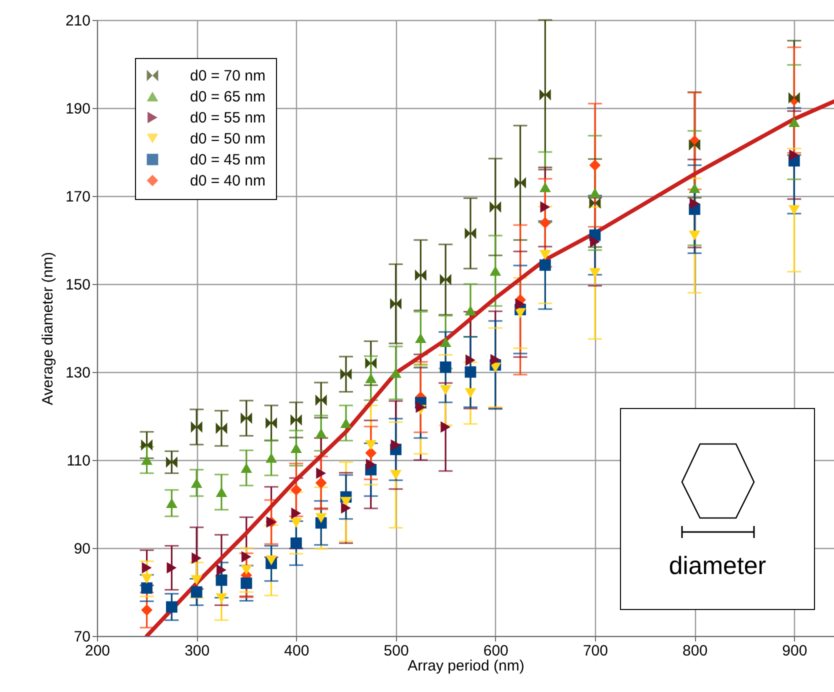 The height and width of the screenshot is (692, 834). I want to click on x-tick-label: 600, so click(495, 651).